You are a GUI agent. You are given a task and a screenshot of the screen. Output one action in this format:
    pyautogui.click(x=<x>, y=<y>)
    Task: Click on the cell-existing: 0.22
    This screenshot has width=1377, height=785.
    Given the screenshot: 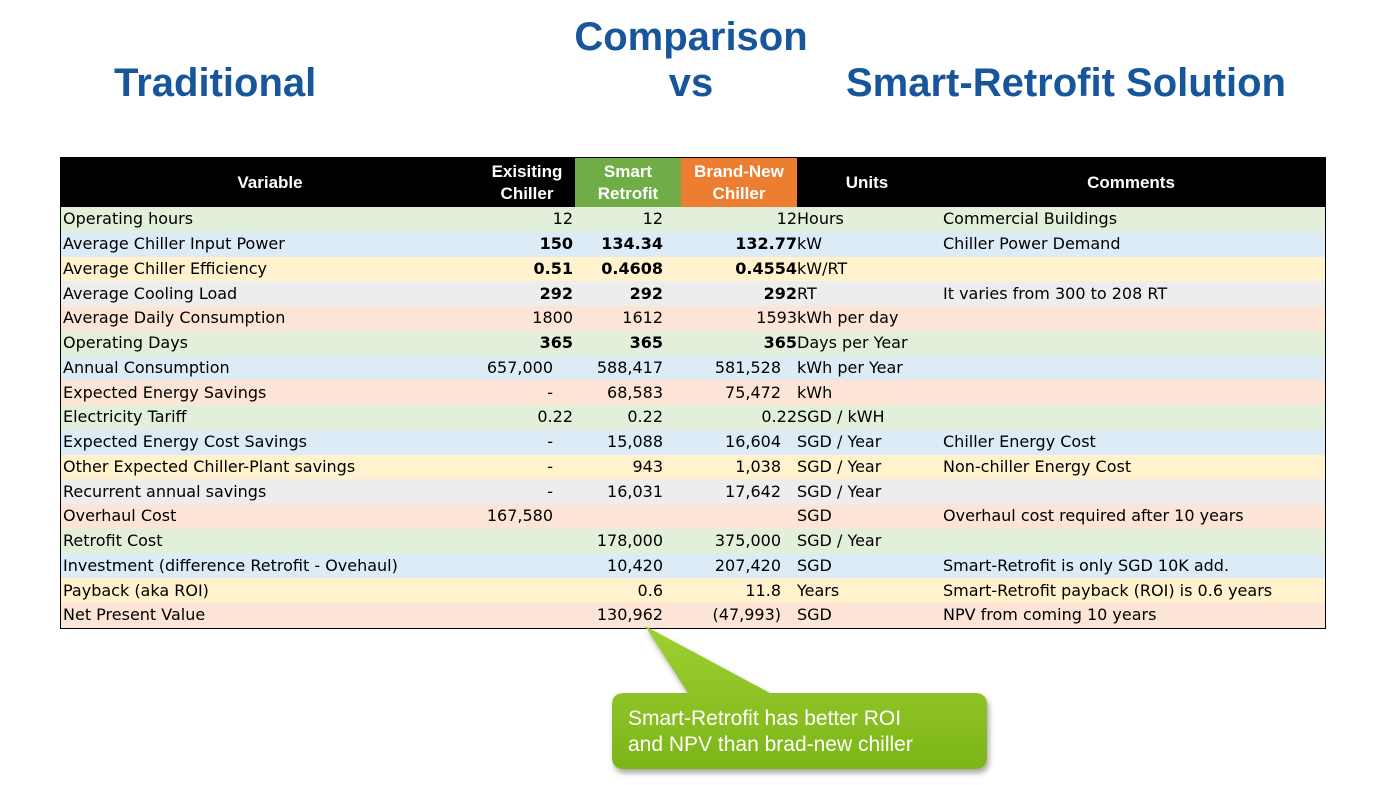 What is the action you would take?
    pyautogui.click(x=555, y=417)
    